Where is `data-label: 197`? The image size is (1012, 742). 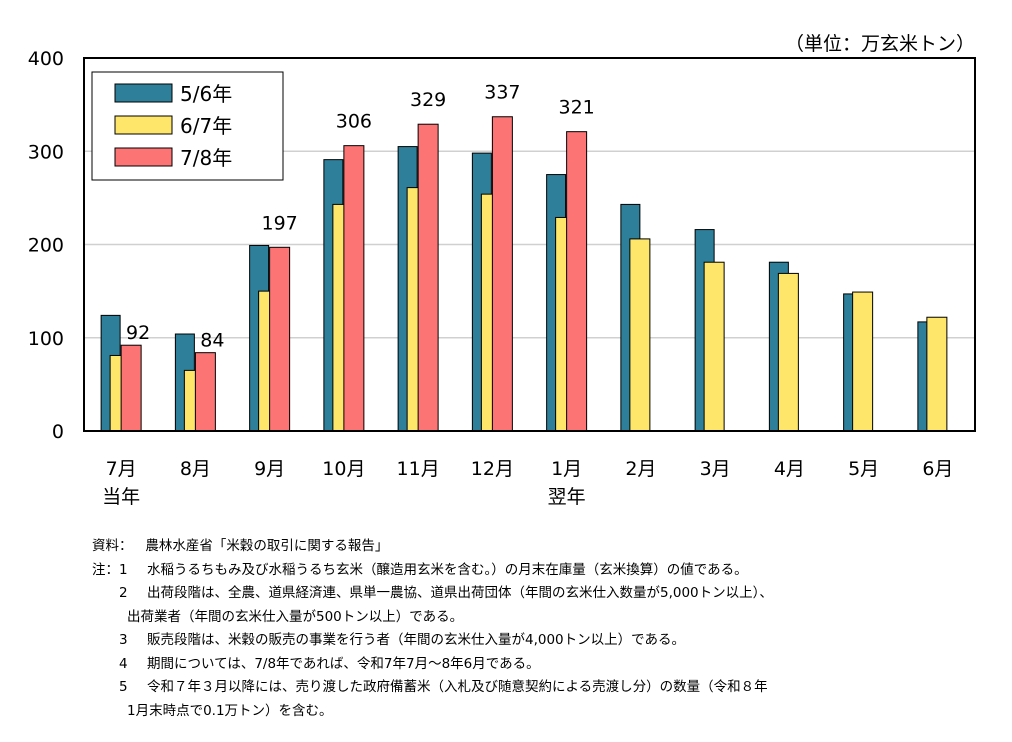 data-label: 197 is located at coordinates (279, 223).